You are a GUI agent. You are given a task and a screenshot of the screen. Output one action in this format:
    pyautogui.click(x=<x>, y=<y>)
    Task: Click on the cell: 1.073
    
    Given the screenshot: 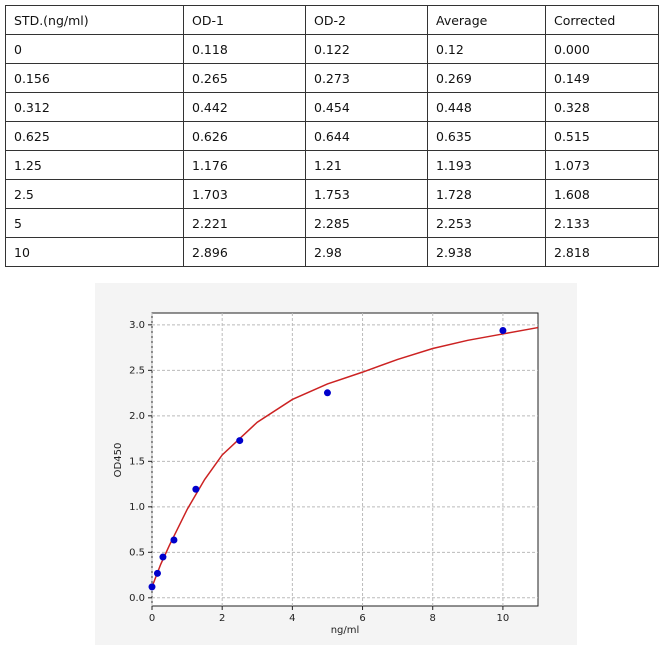 What is the action you would take?
    pyautogui.click(x=602, y=165)
    